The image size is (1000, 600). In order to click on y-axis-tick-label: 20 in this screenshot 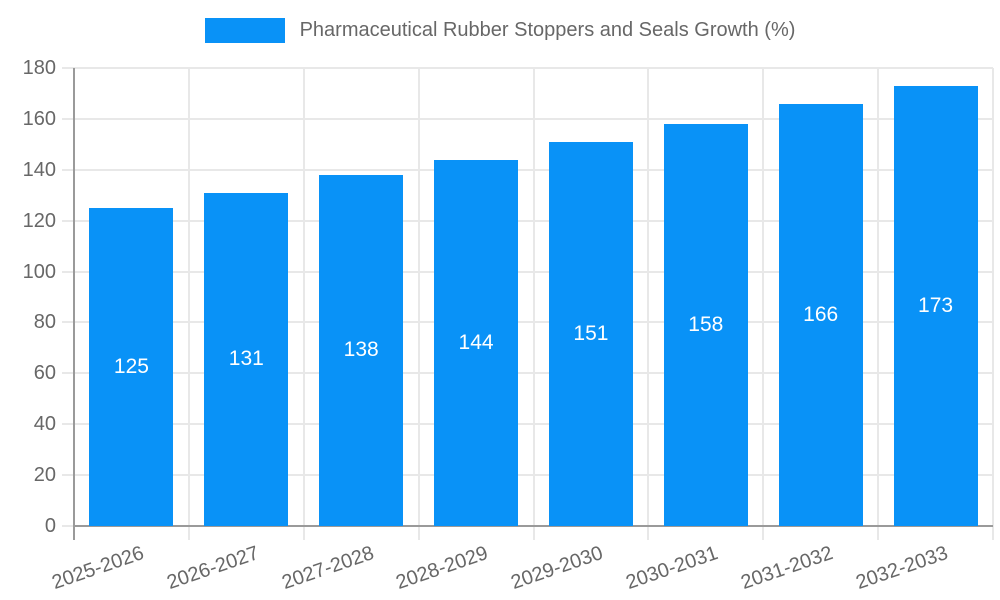, I will do `click(44, 475)`.